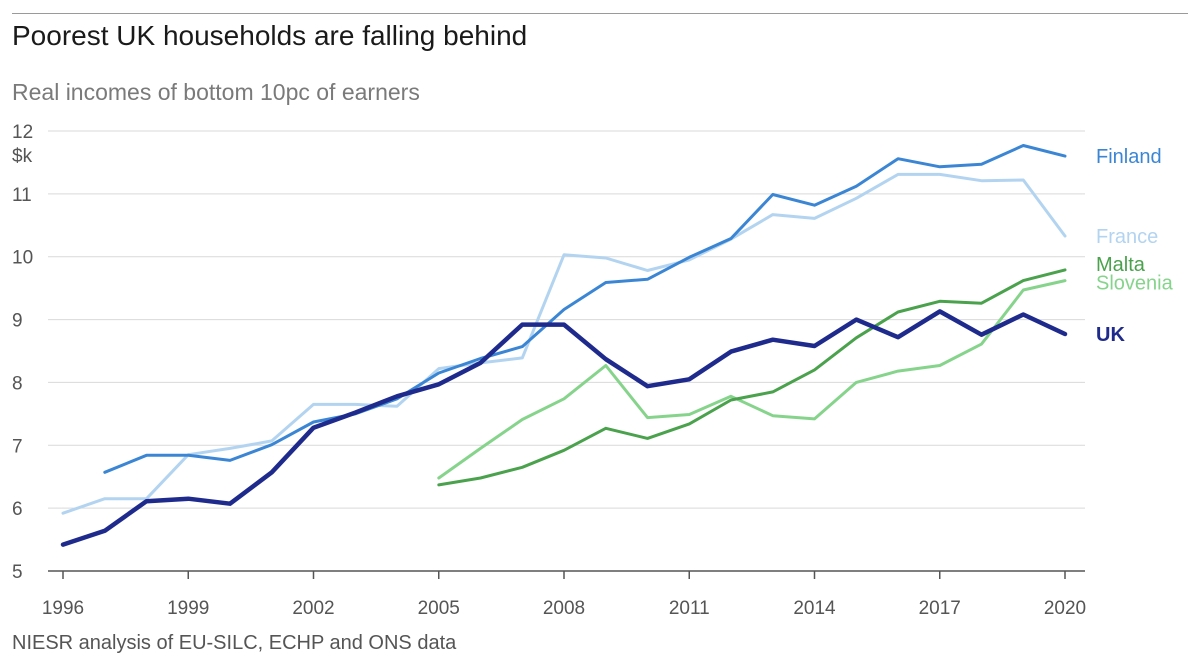 The height and width of the screenshot is (671, 1200). I want to click on series-label-slovenia: Slovenia, so click(1135, 284).